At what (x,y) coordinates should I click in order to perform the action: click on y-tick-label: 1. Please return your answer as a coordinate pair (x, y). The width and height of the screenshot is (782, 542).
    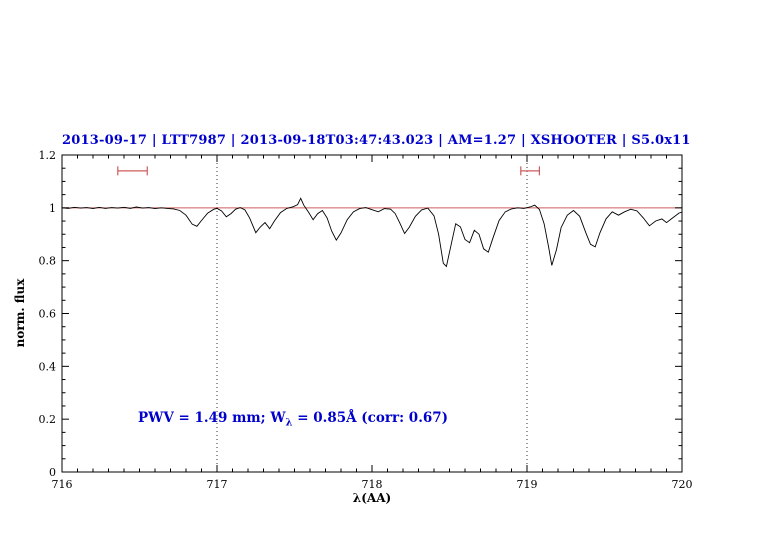
    Looking at the image, I should click on (52, 208).